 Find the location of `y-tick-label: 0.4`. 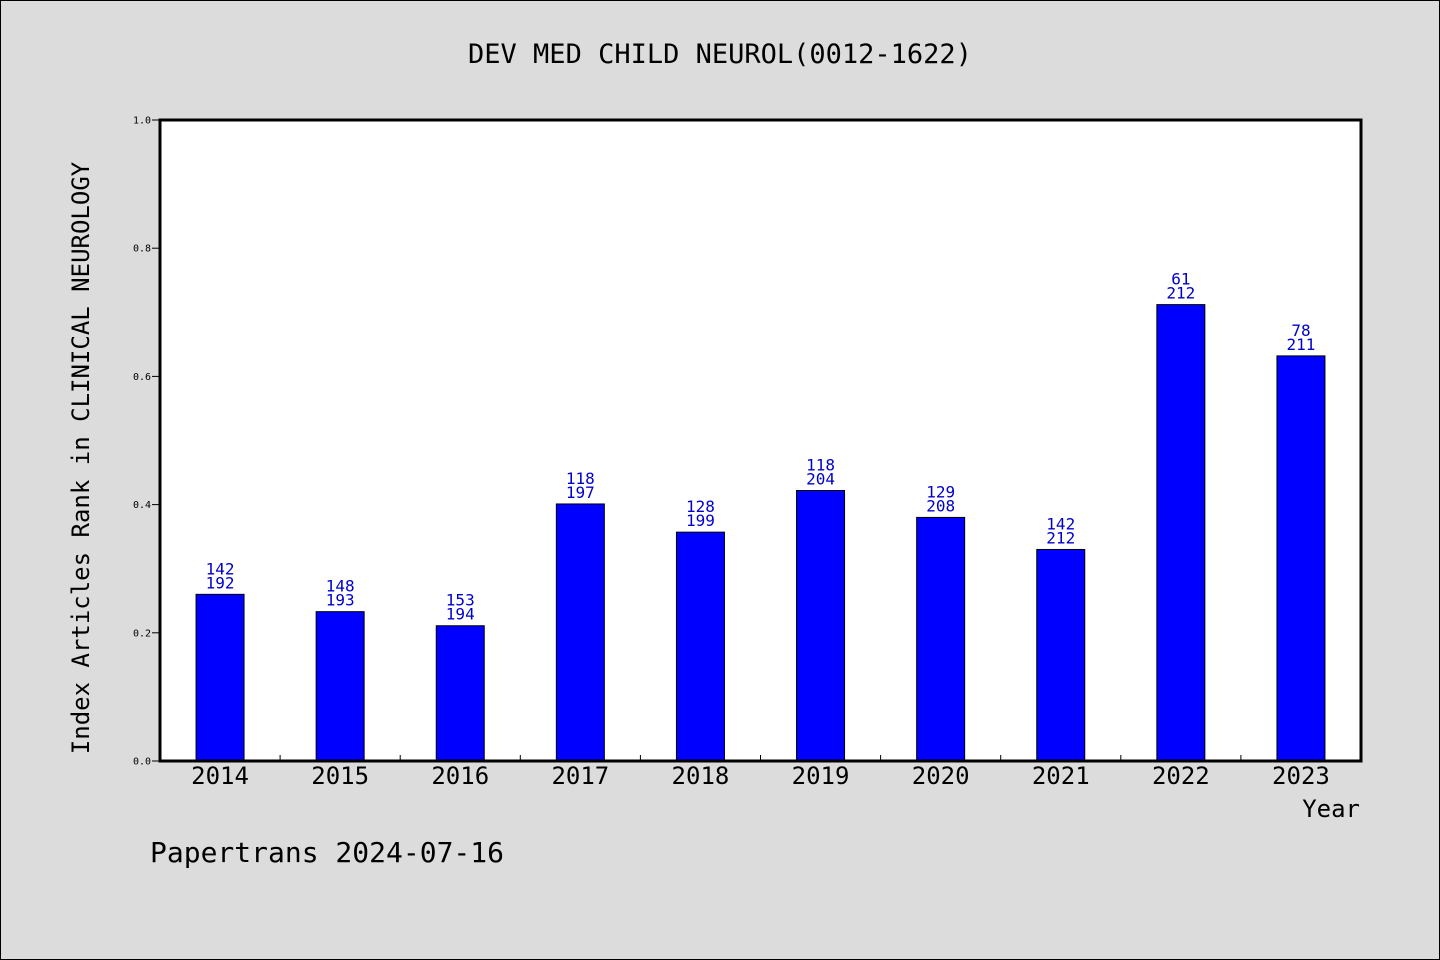

y-tick-label: 0.4 is located at coordinates (142, 505).